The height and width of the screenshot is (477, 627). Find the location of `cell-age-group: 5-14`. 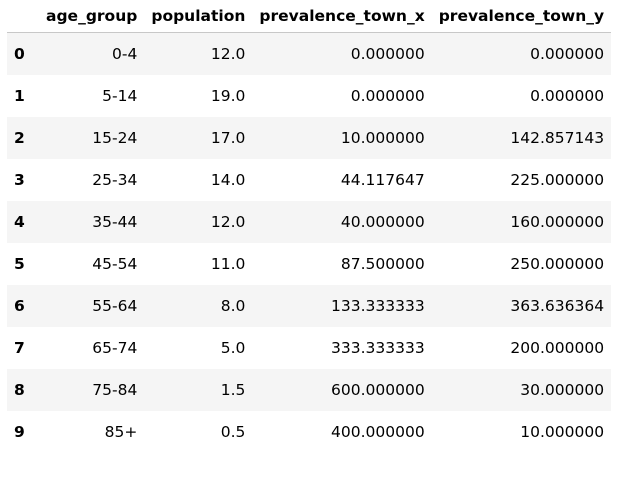

cell-age-group: 5-14 is located at coordinates (120, 96).